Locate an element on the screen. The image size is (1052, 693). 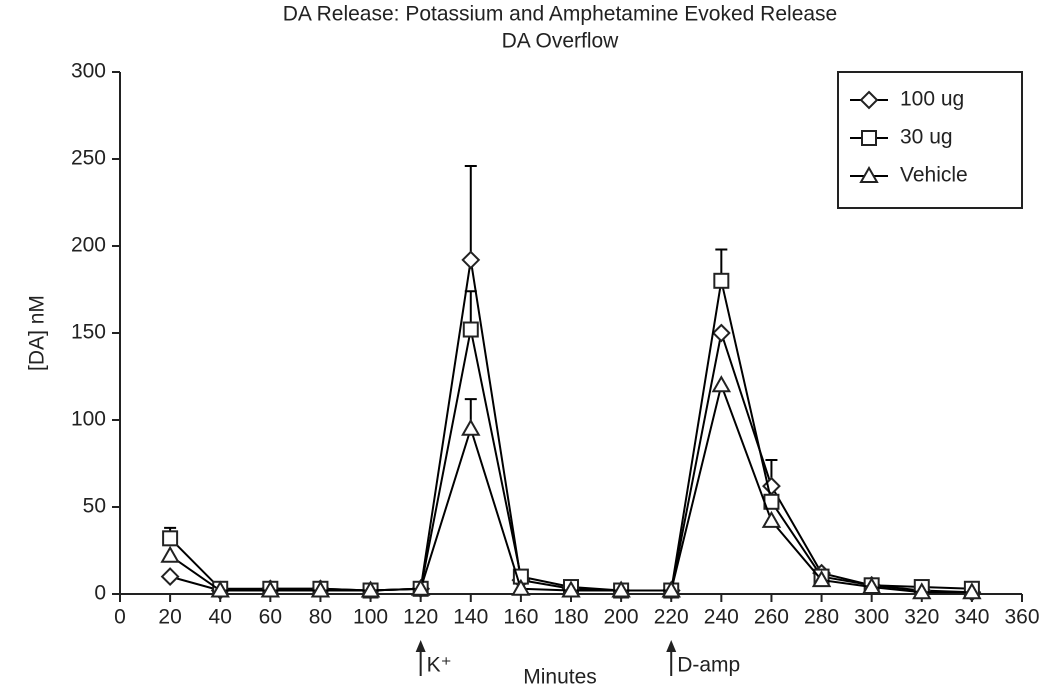
x-tick-label: 140 is located at coordinates (470, 617).